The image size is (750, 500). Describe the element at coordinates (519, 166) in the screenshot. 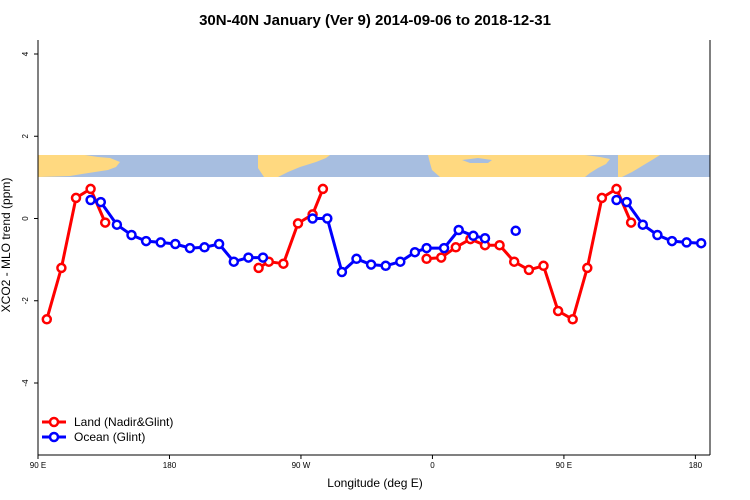

I see `map-band-land-africa-asia` at that location.